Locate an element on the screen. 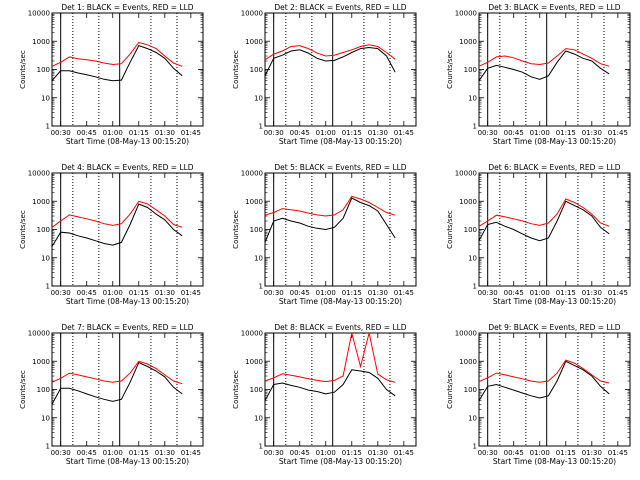 The image size is (640, 480). det-5-ytick-label: 1000 is located at coordinates (254, 202).